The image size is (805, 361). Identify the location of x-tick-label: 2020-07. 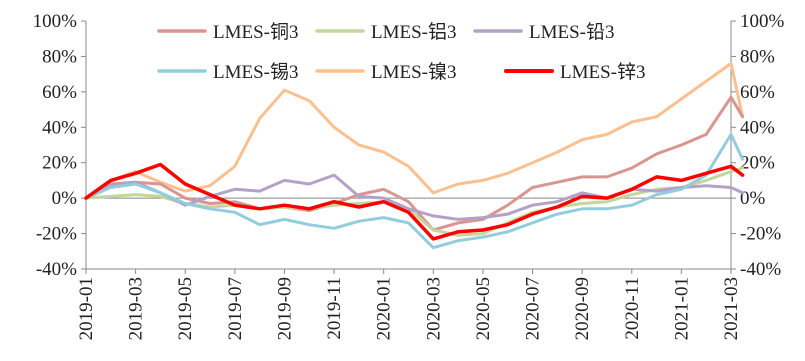
(533, 308).